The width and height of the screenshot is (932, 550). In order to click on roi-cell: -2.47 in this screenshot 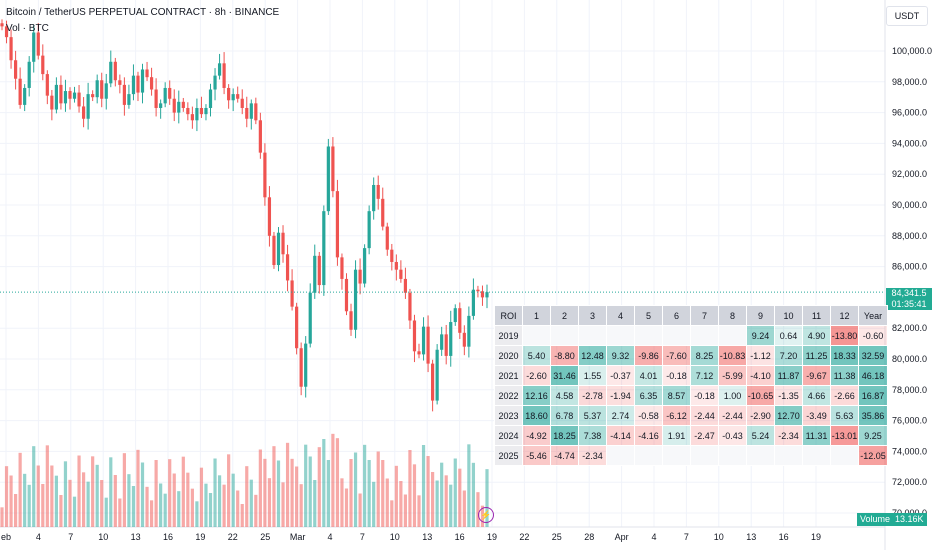, I will do `click(704, 435)`.